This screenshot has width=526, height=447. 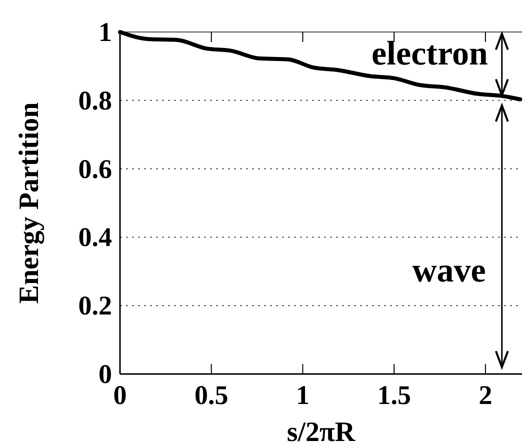 I want to click on y-tick-label: 1, so click(x=105, y=32).